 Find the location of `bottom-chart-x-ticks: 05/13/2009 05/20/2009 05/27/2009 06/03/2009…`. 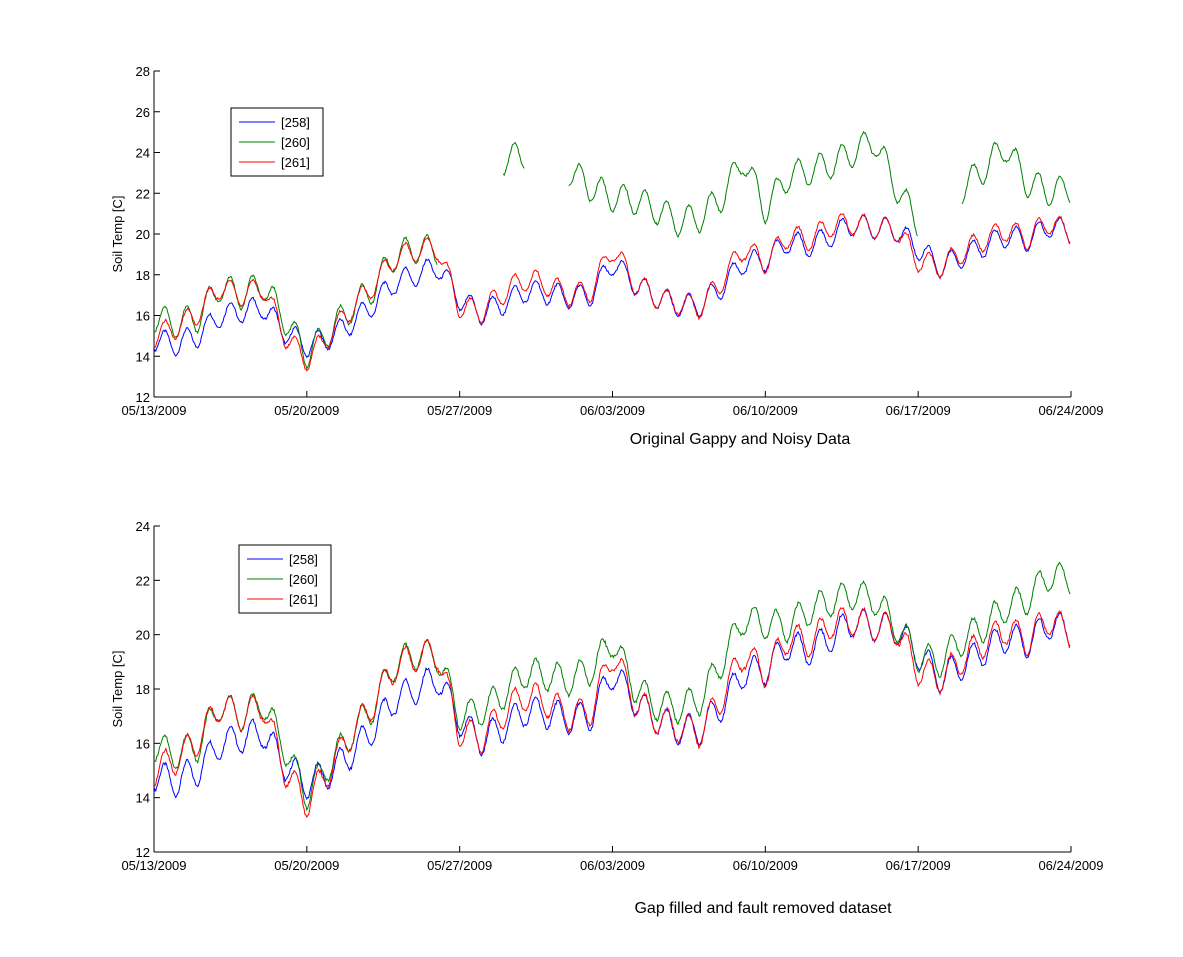

bottom-chart-x-ticks: 05/13/2009 05/20/2009 05/27/2009 06/03/2009… is located at coordinates (612, 859).